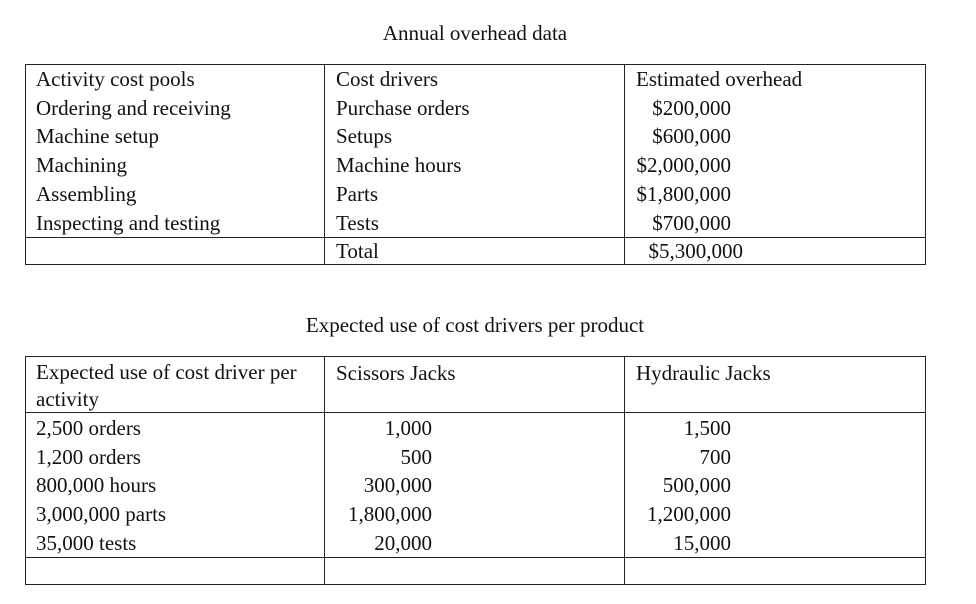 The height and width of the screenshot is (604, 976). What do you see at coordinates (397, 485) in the screenshot?
I see `cell-number: 300,000` at bounding box center [397, 485].